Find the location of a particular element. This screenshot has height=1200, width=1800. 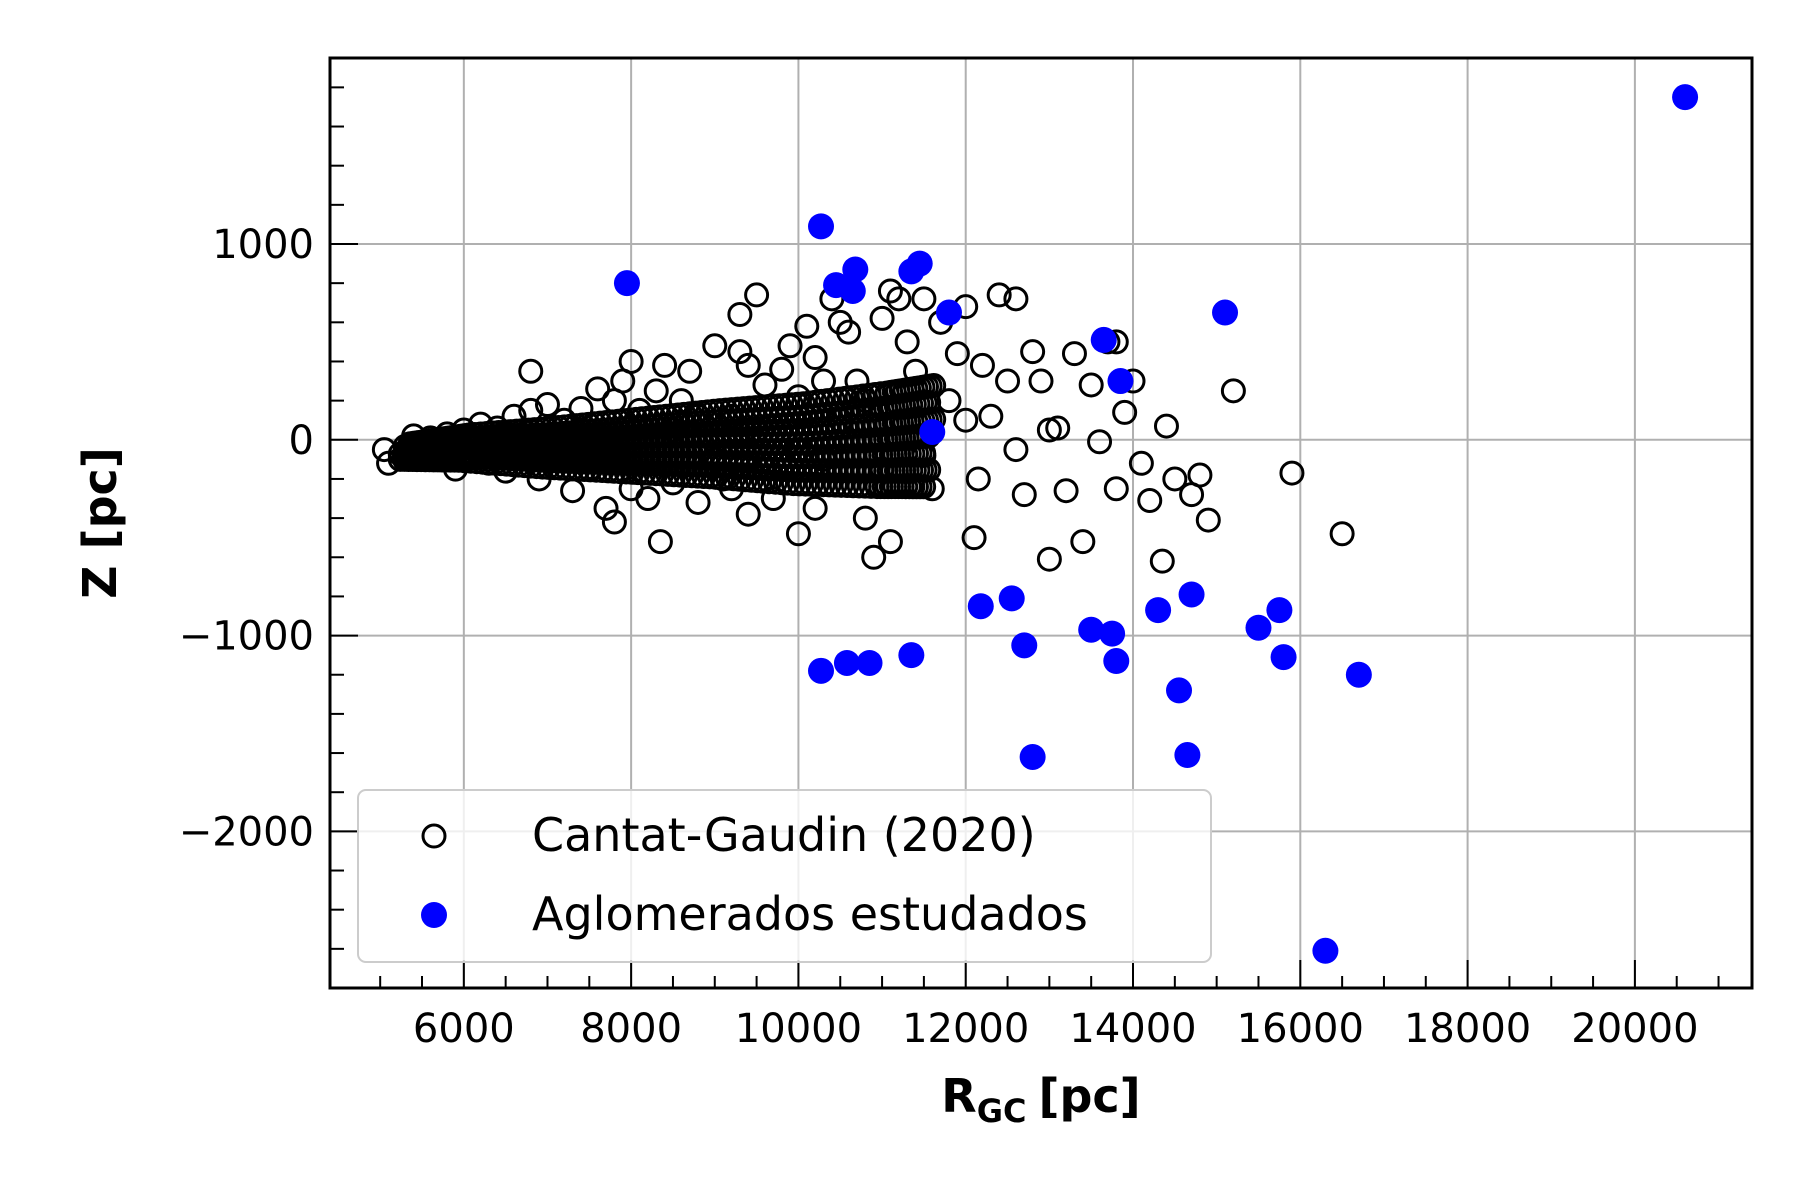

x-tick-labels: 6000 8000 10000 12000 14000 16000 18000 20000 is located at coordinates (1056, 1029).